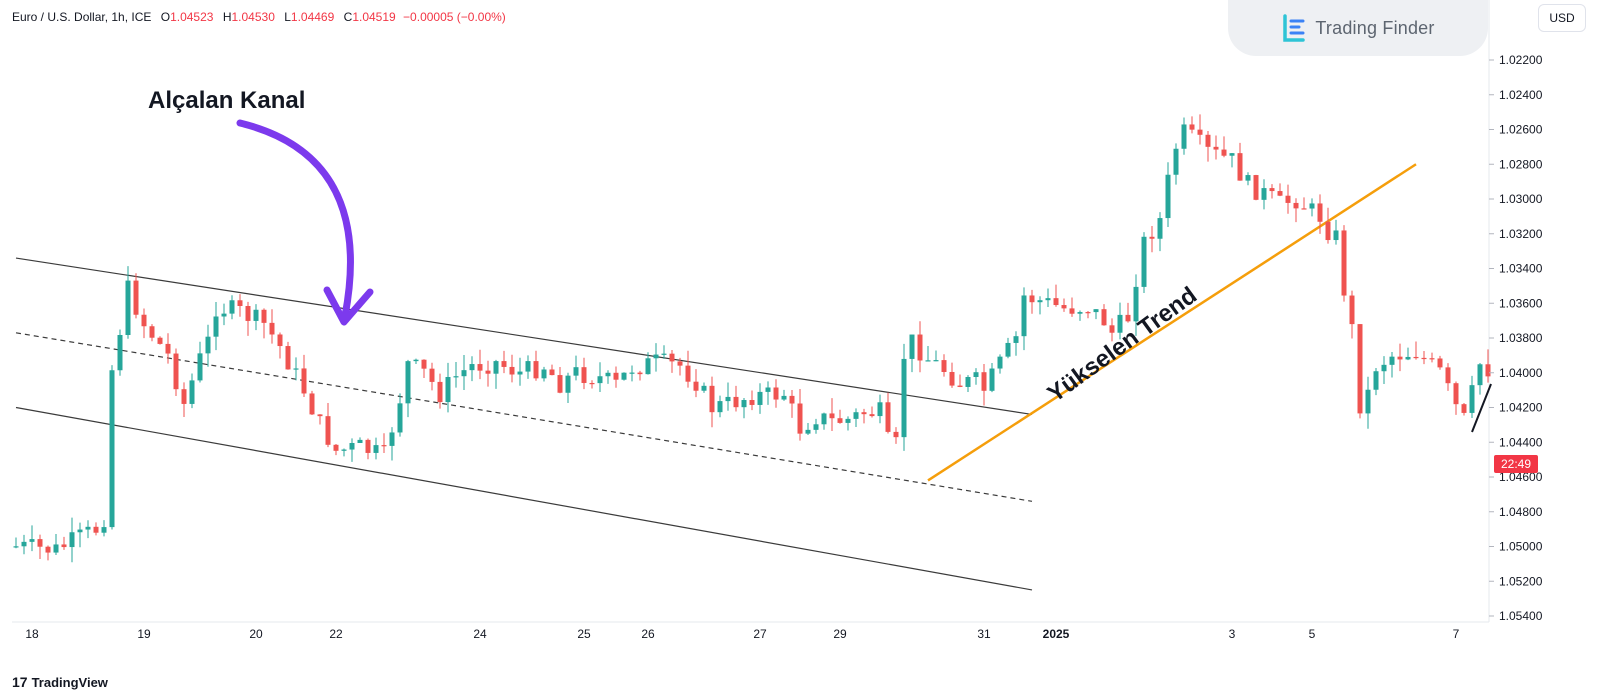  What do you see at coordinates (1232, 634) in the screenshot?
I see `time-tick-label: 3` at bounding box center [1232, 634].